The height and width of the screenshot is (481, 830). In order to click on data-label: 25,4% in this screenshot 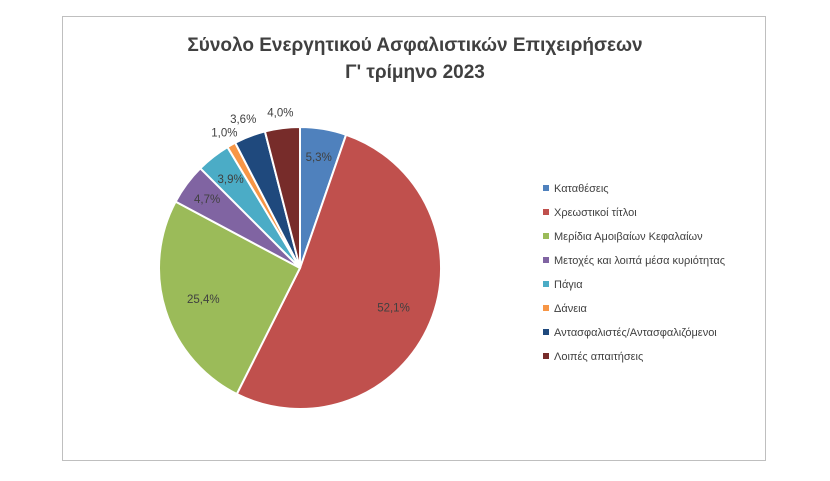, I will do `click(203, 300)`.